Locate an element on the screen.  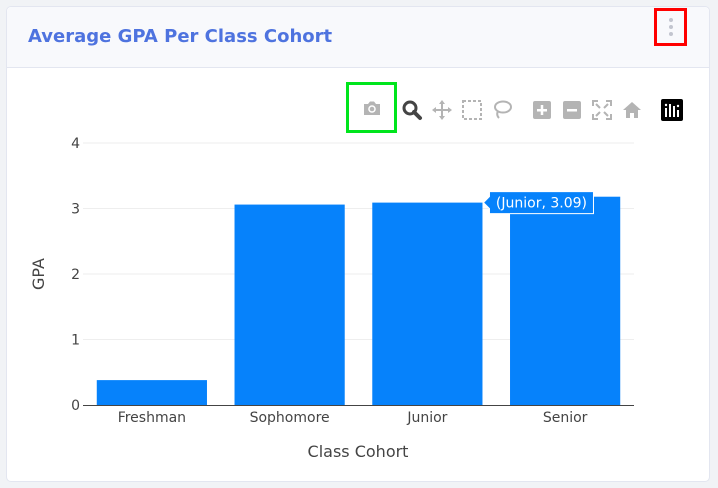
x-tick-label: Freshman is located at coordinates (152, 418).